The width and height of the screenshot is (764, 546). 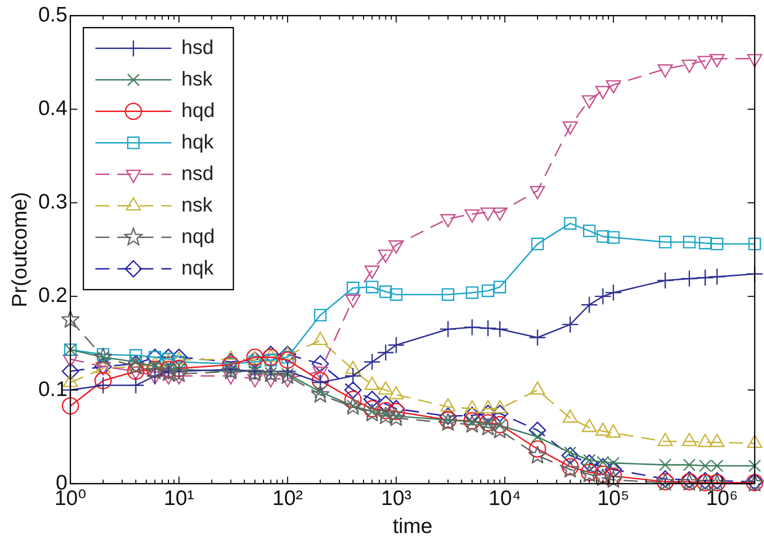 I want to click on x-tick-label: 10⁴, so click(x=504, y=498).